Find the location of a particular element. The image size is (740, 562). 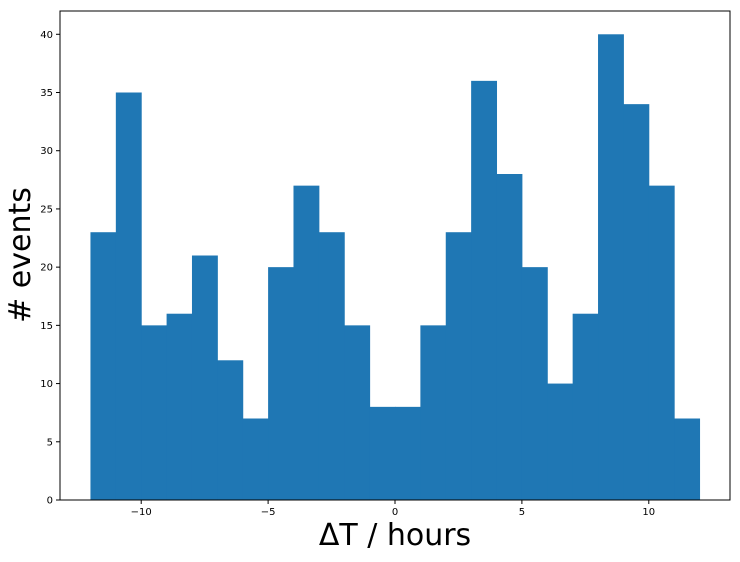

y-tick-label: 25 is located at coordinates (46, 209).